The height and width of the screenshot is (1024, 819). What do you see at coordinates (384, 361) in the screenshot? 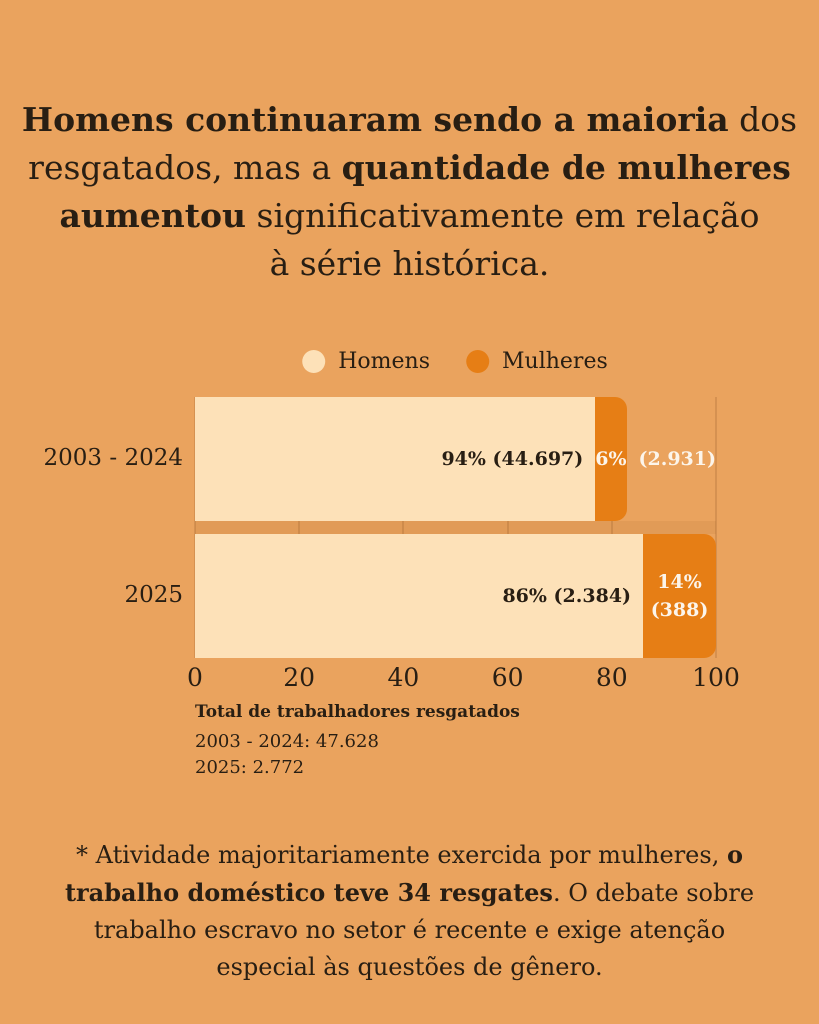
I see `legend-label: Homens` at bounding box center [384, 361].